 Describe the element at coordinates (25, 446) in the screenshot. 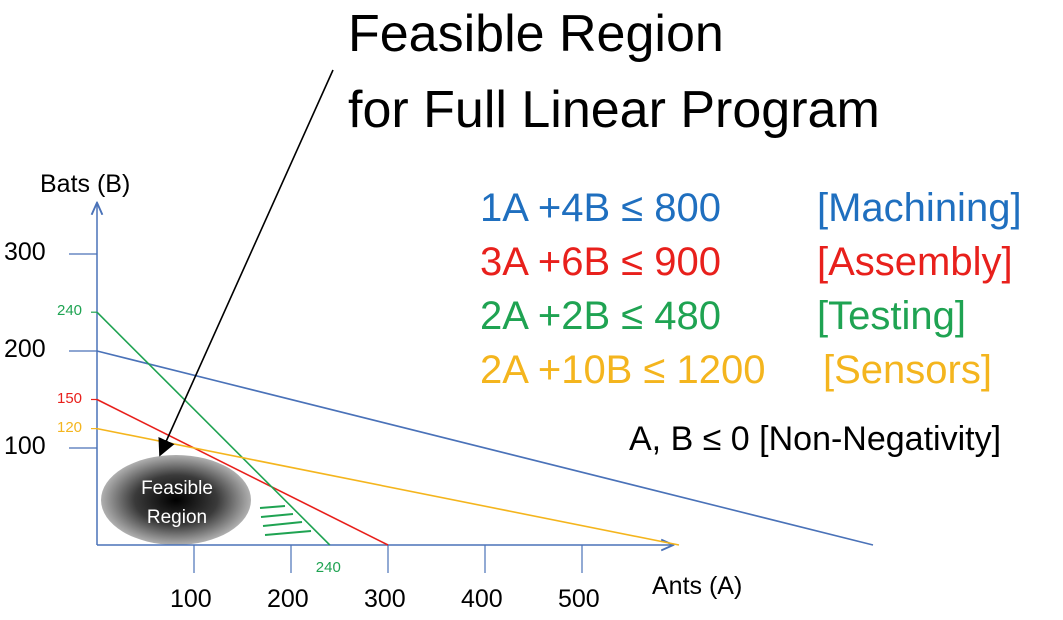

I see `y-tick-label: 100` at that location.